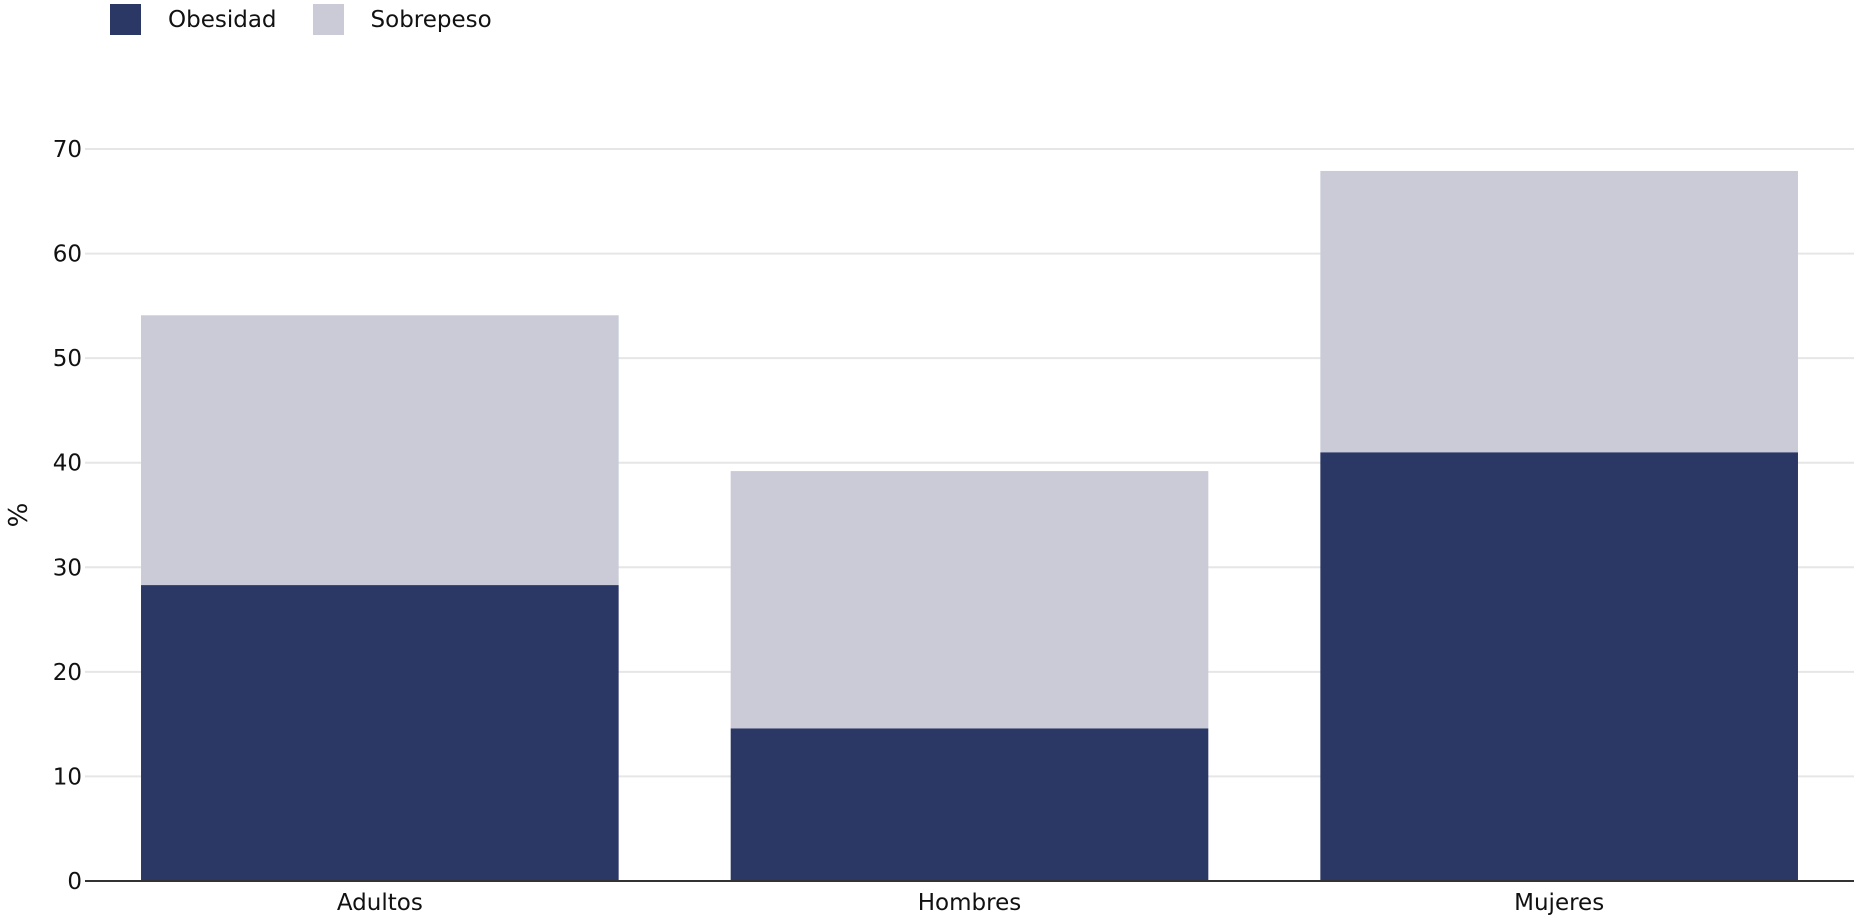 The image size is (1854, 920). What do you see at coordinates (125, 19) in the screenshot?
I see `legend-swatch-obesidad` at bounding box center [125, 19].